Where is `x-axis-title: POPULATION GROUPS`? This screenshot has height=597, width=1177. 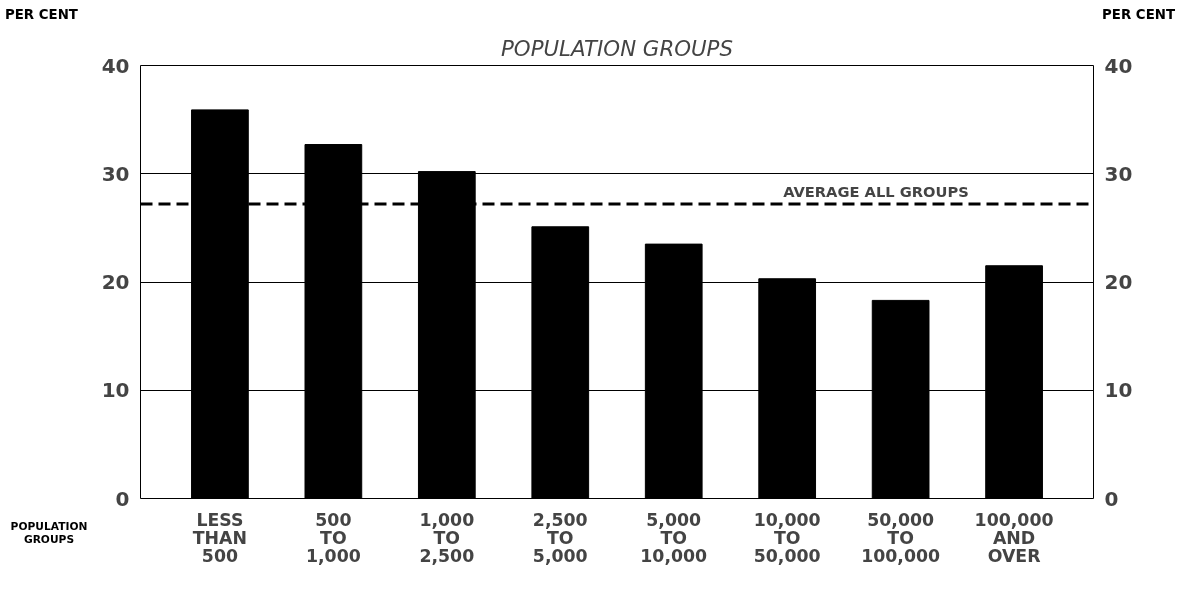 x-axis-title: POPULATION GROUPS is located at coordinates (49, 533).